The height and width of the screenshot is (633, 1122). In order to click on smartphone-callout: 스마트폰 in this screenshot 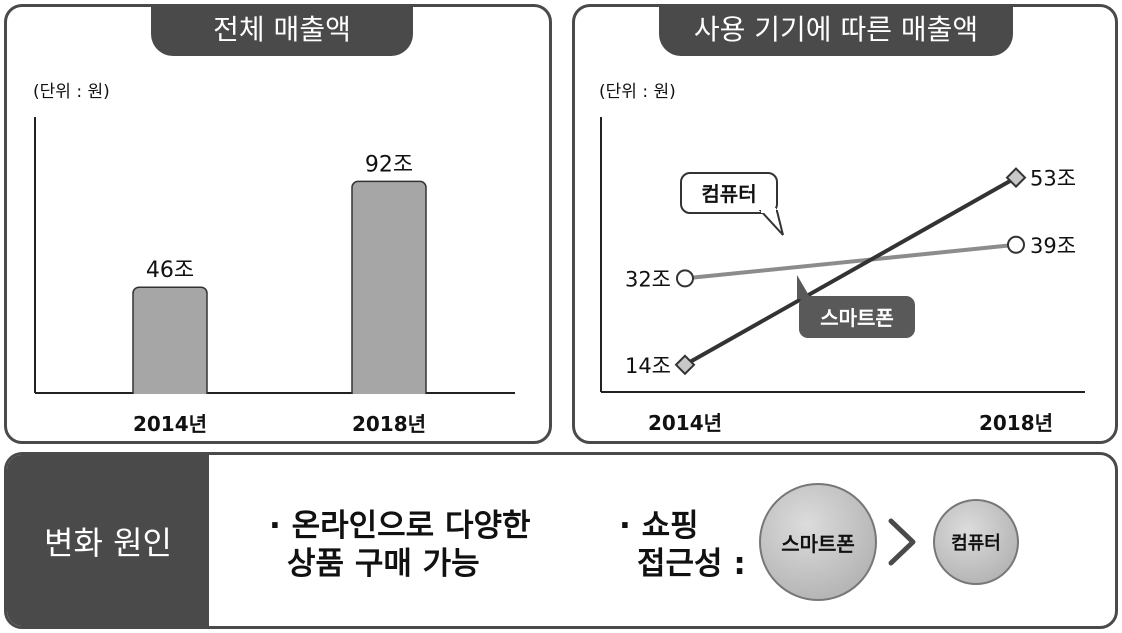, I will do `click(856, 306)`.